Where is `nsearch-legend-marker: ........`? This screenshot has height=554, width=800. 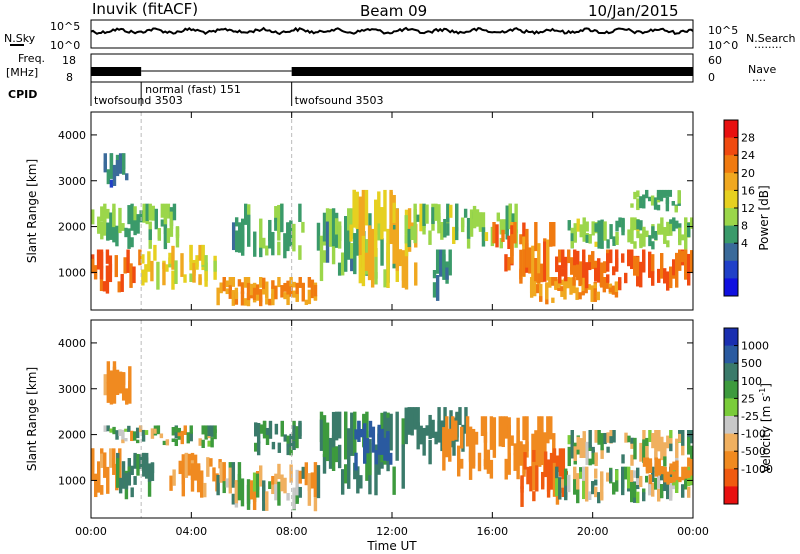 nsearch-legend-marker: ........ is located at coordinates (768, 44).